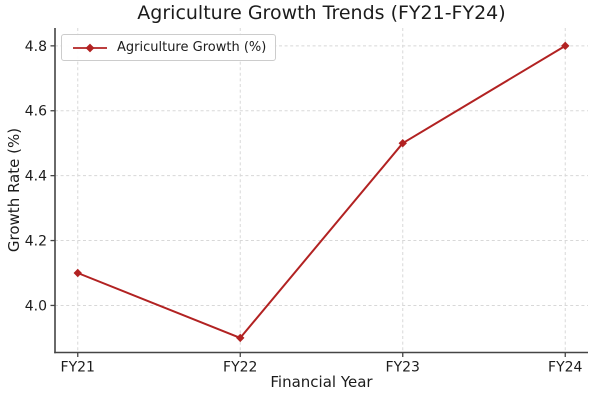 The image size is (600, 400). Describe the element at coordinates (36, 306) in the screenshot. I see `y-tick-label: 4.0` at that location.